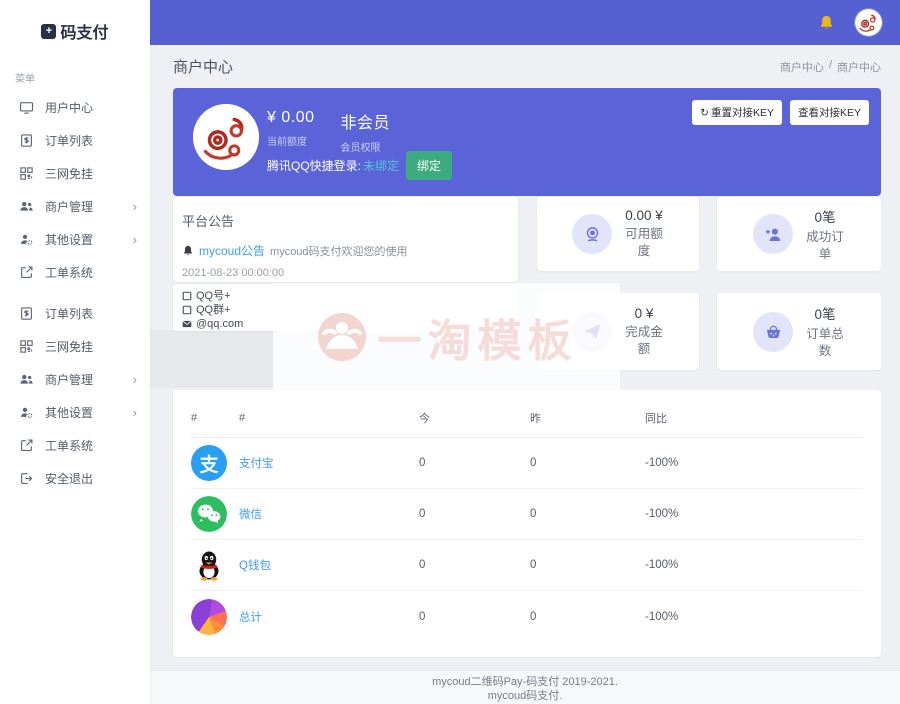  I want to click on sidebar-menu-overlay: 订单列表 三网免挂 商户管理 › 其他设置 › 工单系统 安全退出, so click(75, 402).